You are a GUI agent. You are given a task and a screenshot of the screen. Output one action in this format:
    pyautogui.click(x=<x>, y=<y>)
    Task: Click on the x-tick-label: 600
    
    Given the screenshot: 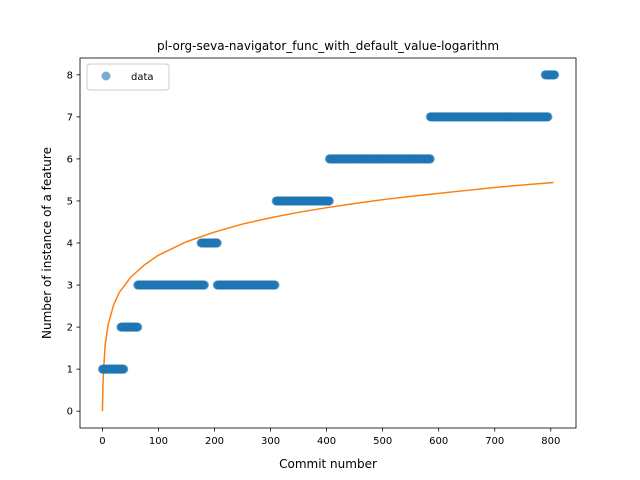 What is the action you would take?
    pyautogui.click(x=438, y=441)
    